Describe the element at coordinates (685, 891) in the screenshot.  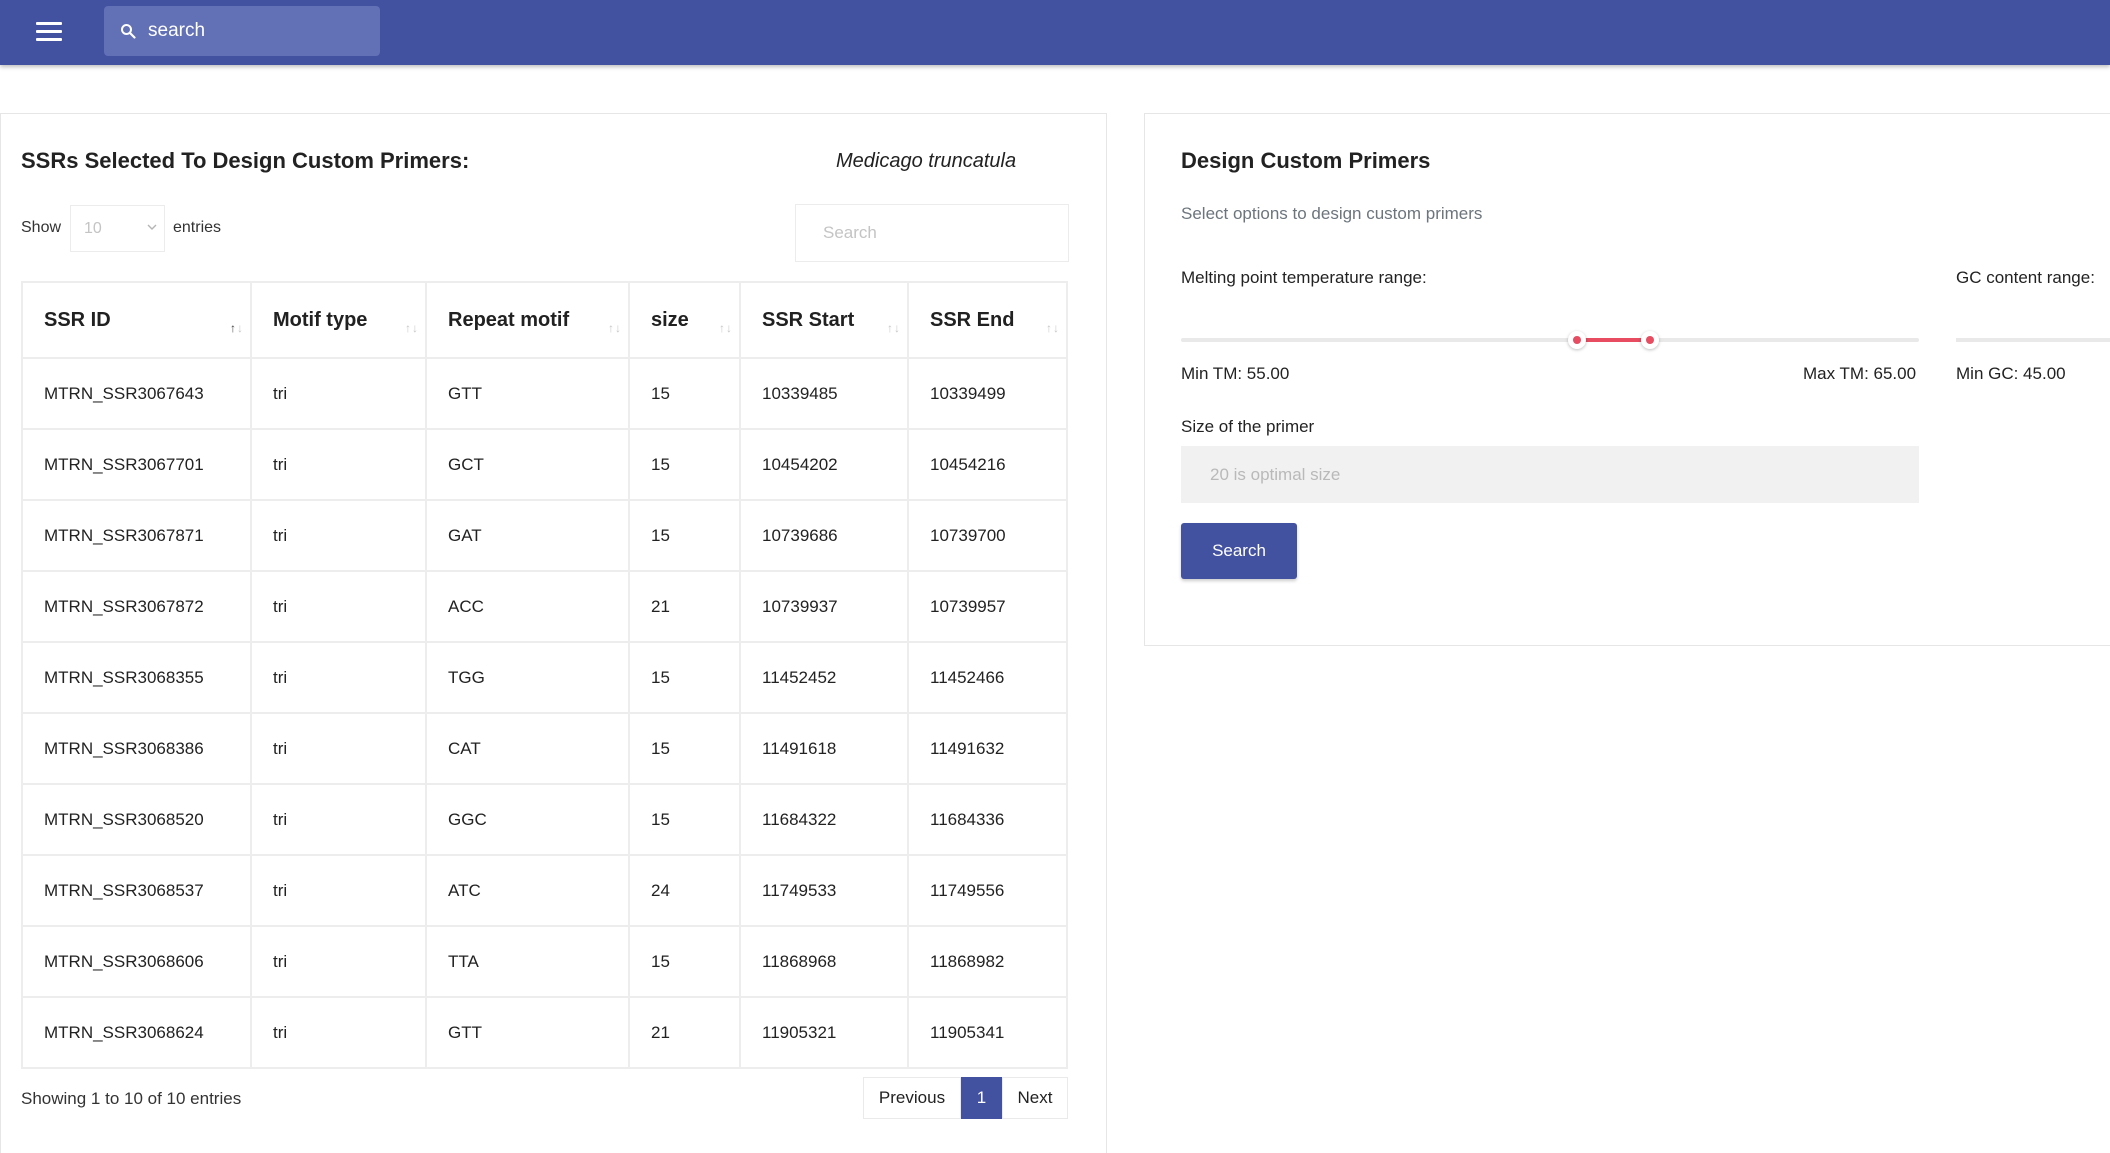
I see `size-cell: 24` at that location.